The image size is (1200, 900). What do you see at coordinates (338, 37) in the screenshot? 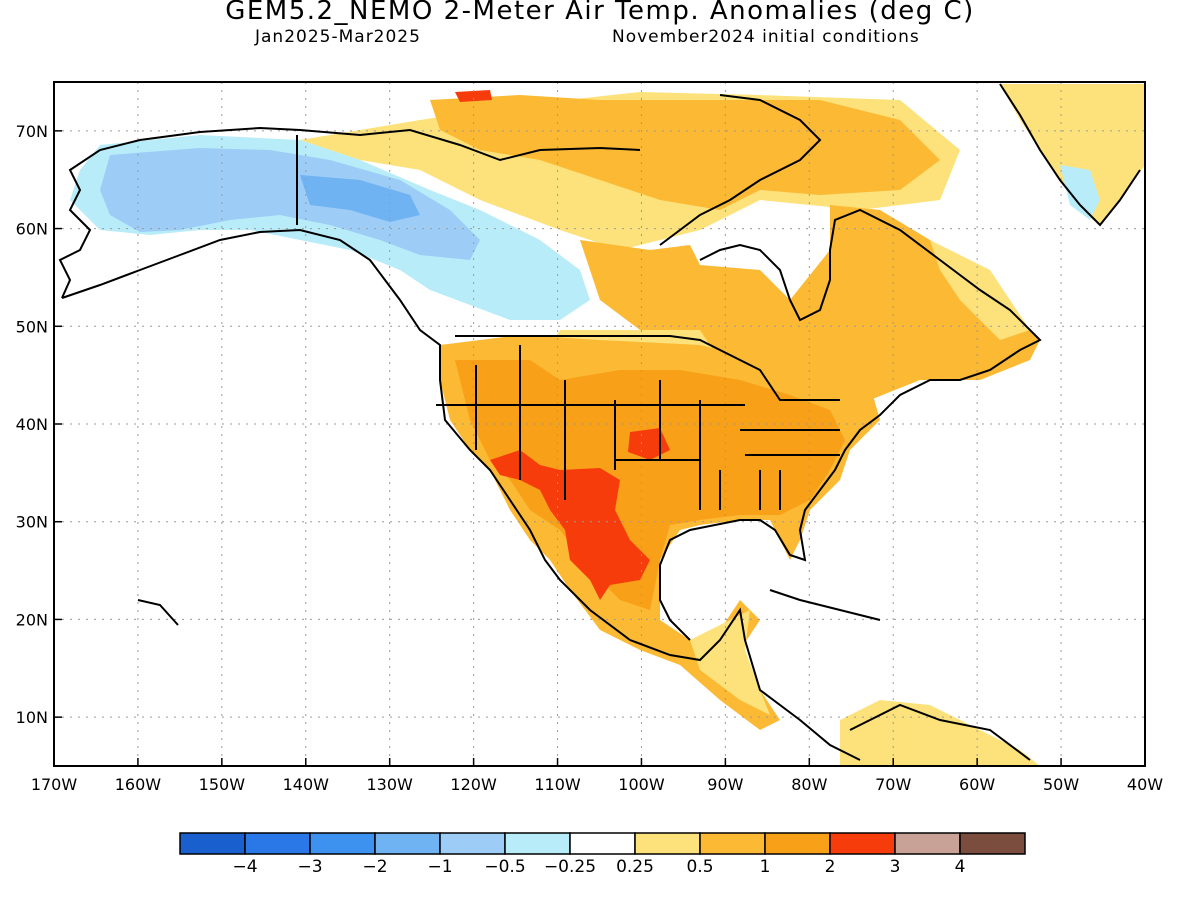
I see `forecast-period: Jan2025-Mar2025` at bounding box center [338, 37].